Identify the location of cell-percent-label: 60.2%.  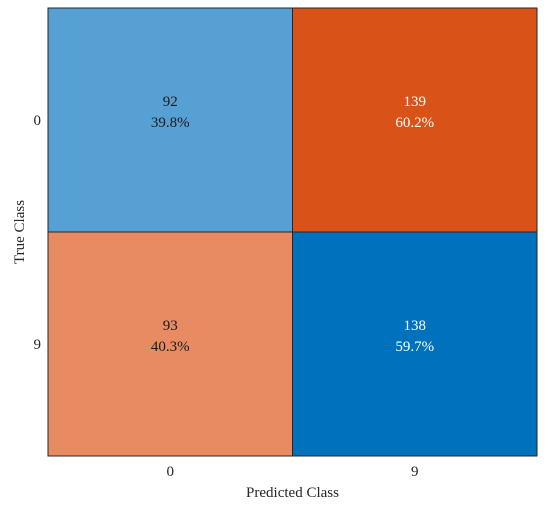
(414, 123).